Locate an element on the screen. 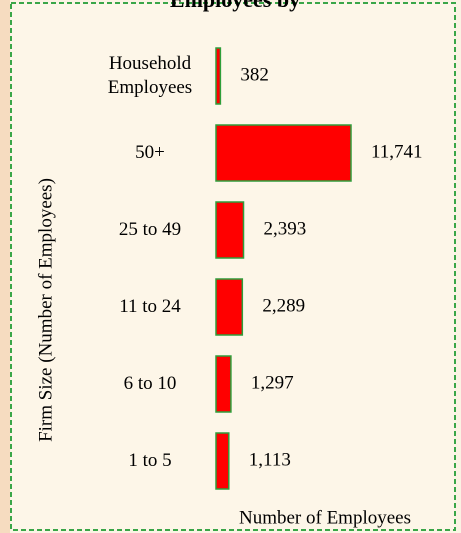  y-tick-label: Household Employees is located at coordinates (150, 75).